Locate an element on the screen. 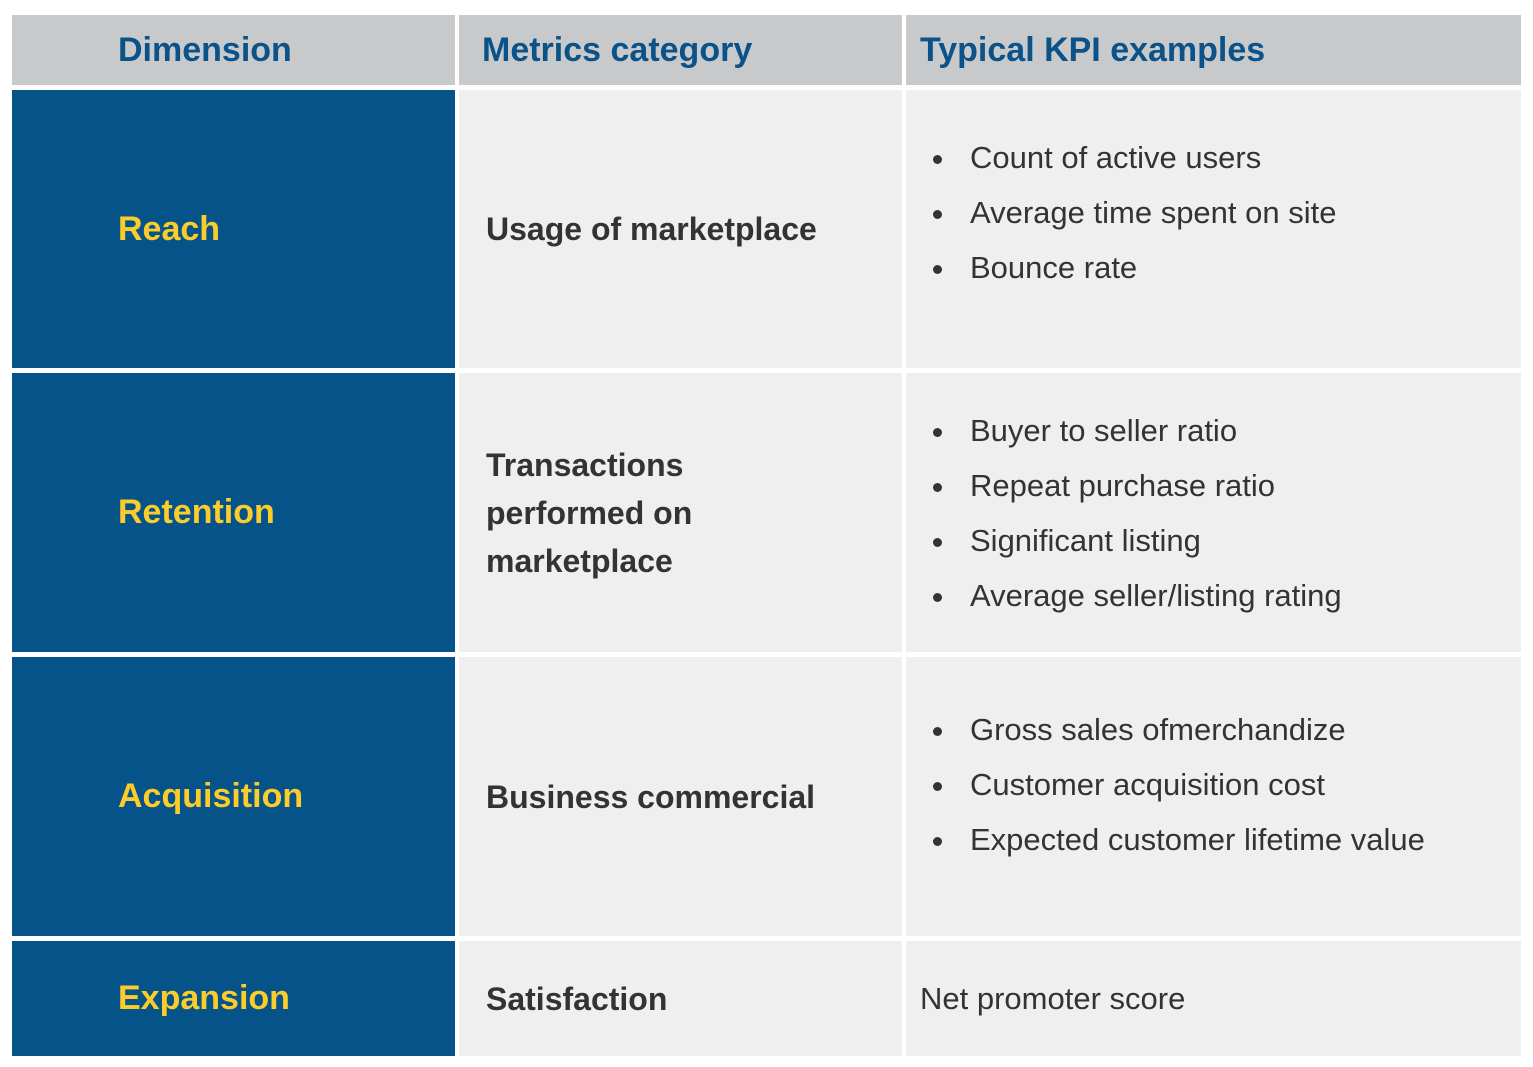  kpi-cell-expansion: Net promoter score is located at coordinates (1213, 998).